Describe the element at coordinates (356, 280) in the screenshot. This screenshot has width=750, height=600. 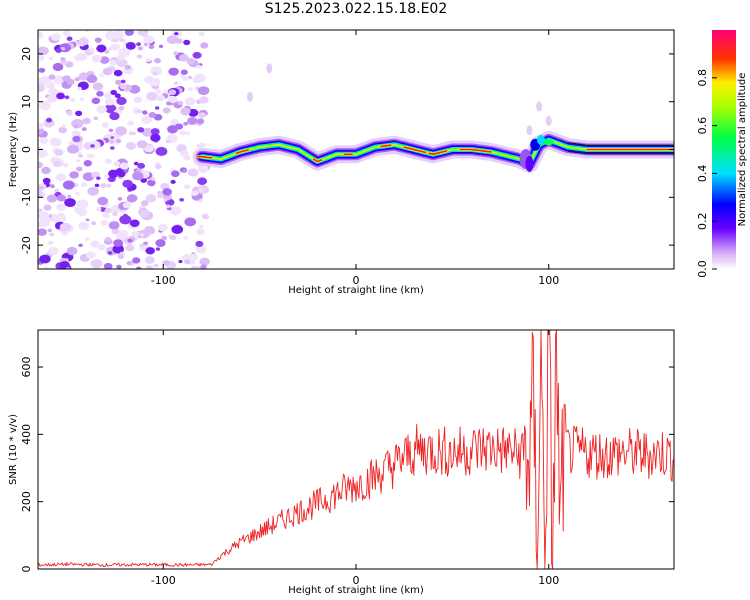
I see `spectrogram-x-tick-label: 0` at that location.